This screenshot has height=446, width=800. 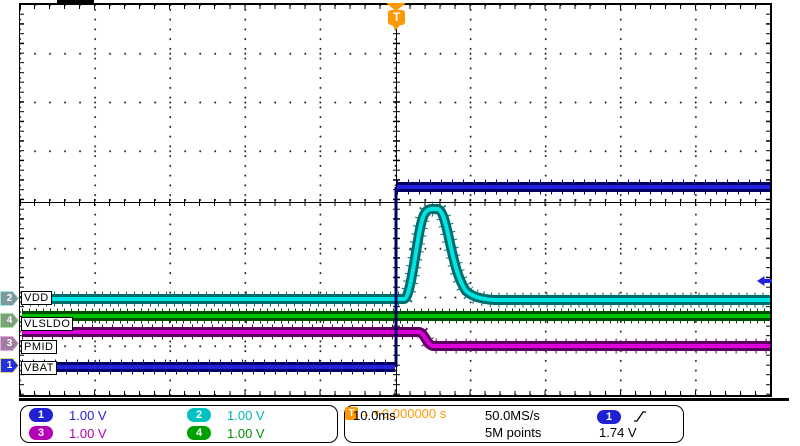 What do you see at coordinates (41, 433) in the screenshot?
I see `channel-3-badge: 3` at bounding box center [41, 433].